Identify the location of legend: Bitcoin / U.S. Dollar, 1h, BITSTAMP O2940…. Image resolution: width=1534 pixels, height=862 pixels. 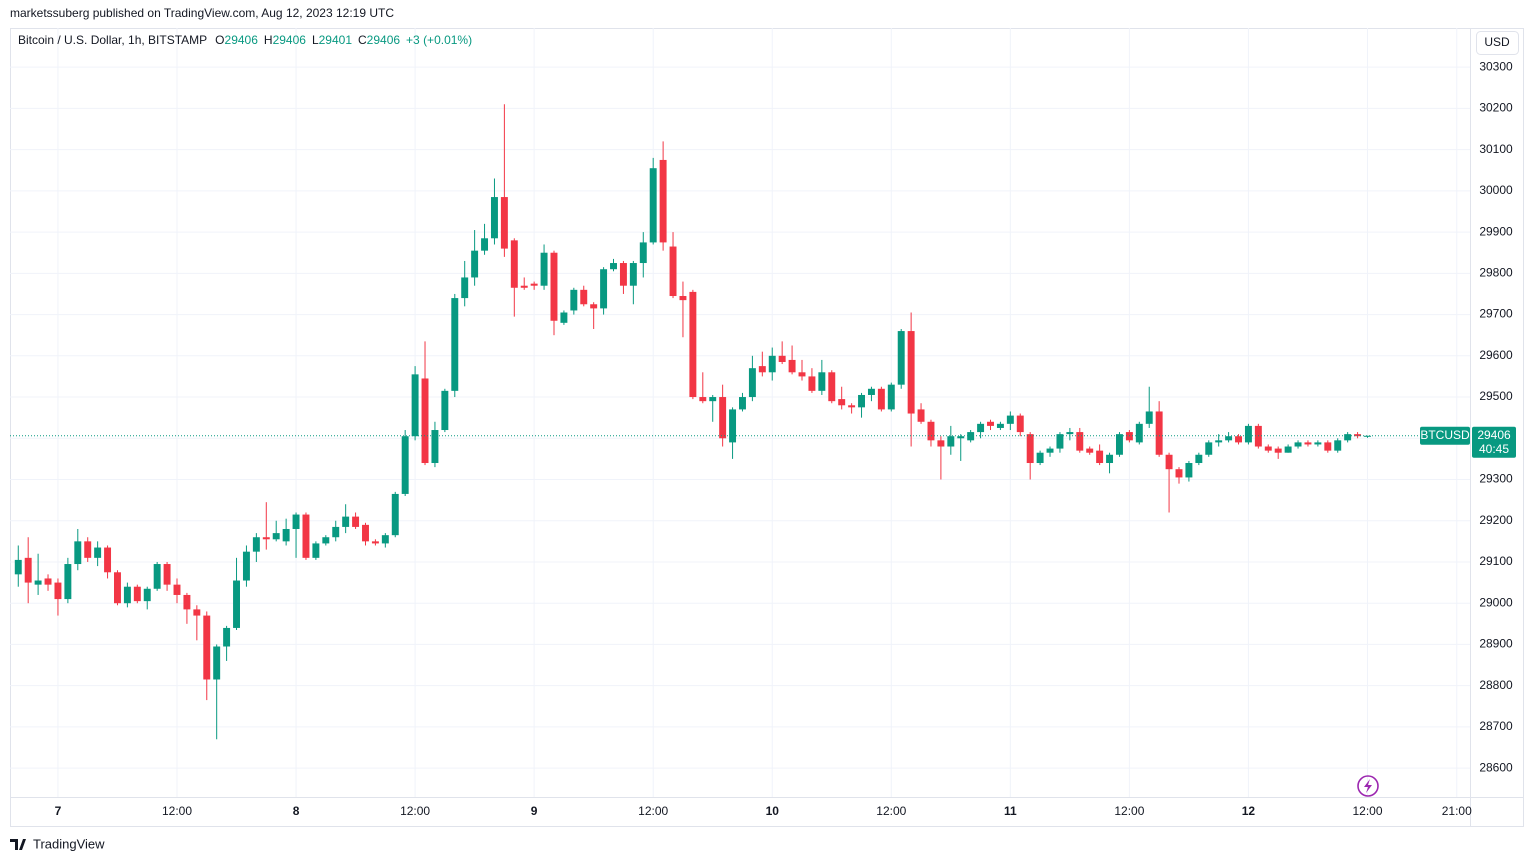
(245, 40).